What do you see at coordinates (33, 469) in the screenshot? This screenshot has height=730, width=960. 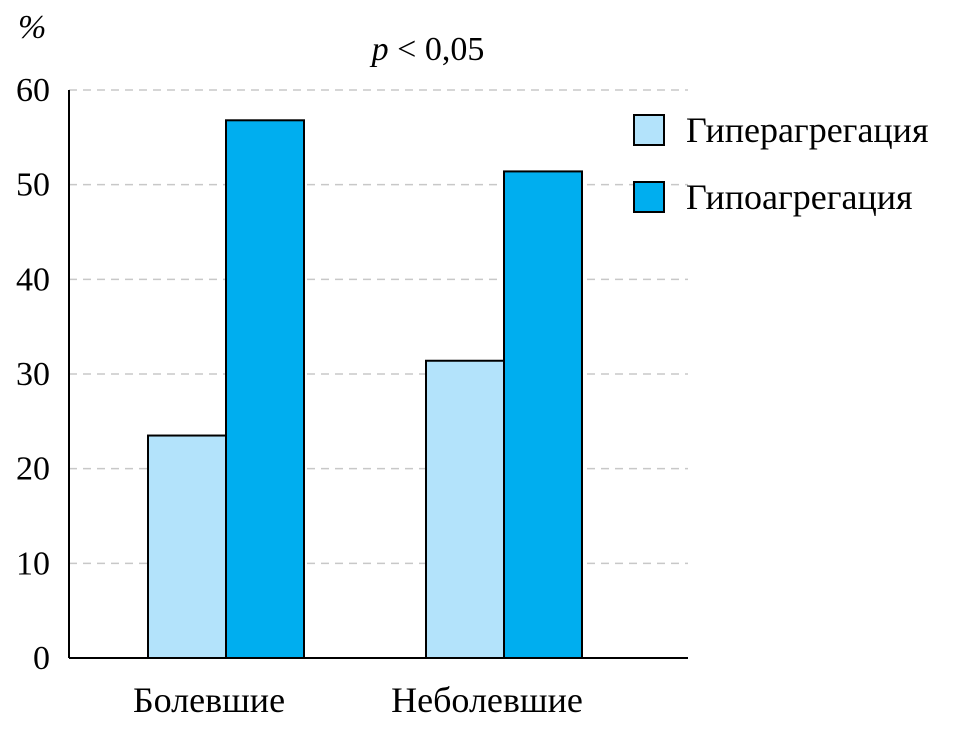 I see `y-tick-label: 20` at bounding box center [33, 469].